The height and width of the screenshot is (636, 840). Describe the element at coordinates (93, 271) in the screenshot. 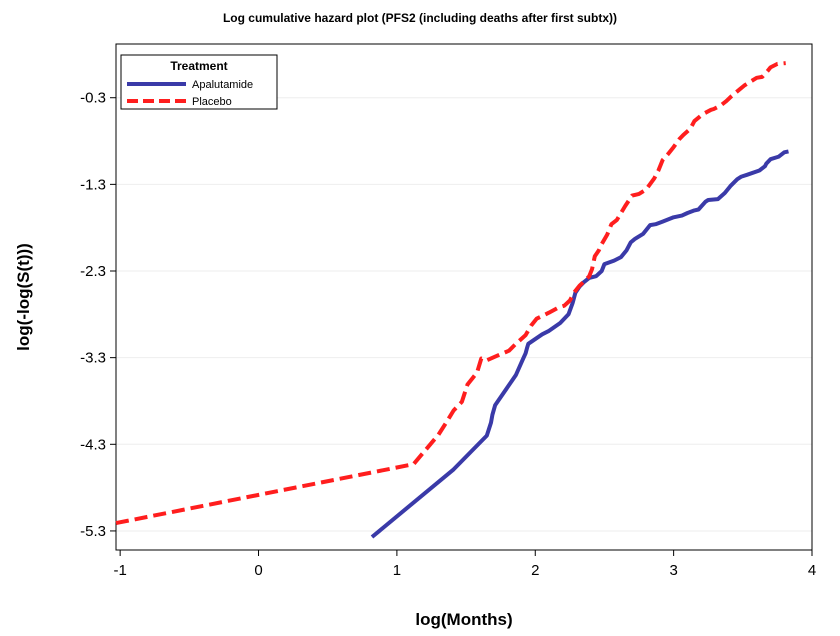

I see `y-tick-label: -2.3` at that location.